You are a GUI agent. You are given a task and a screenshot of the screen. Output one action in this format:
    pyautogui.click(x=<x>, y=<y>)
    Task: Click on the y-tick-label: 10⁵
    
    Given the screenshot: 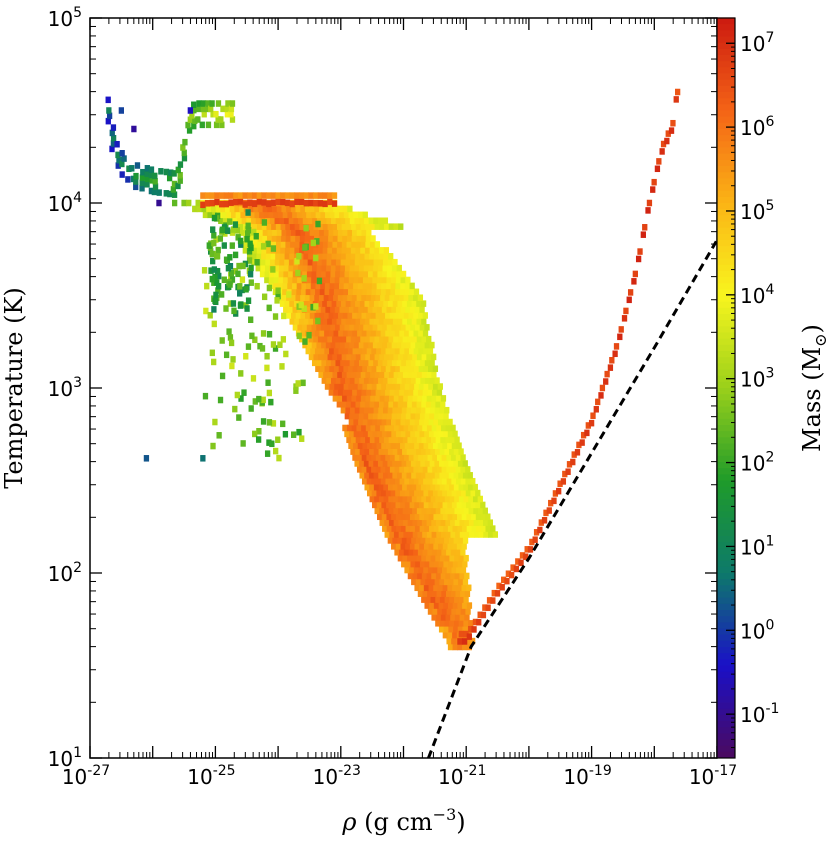 What is the action you would take?
    pyautogui.click(x=65, y=18)
    